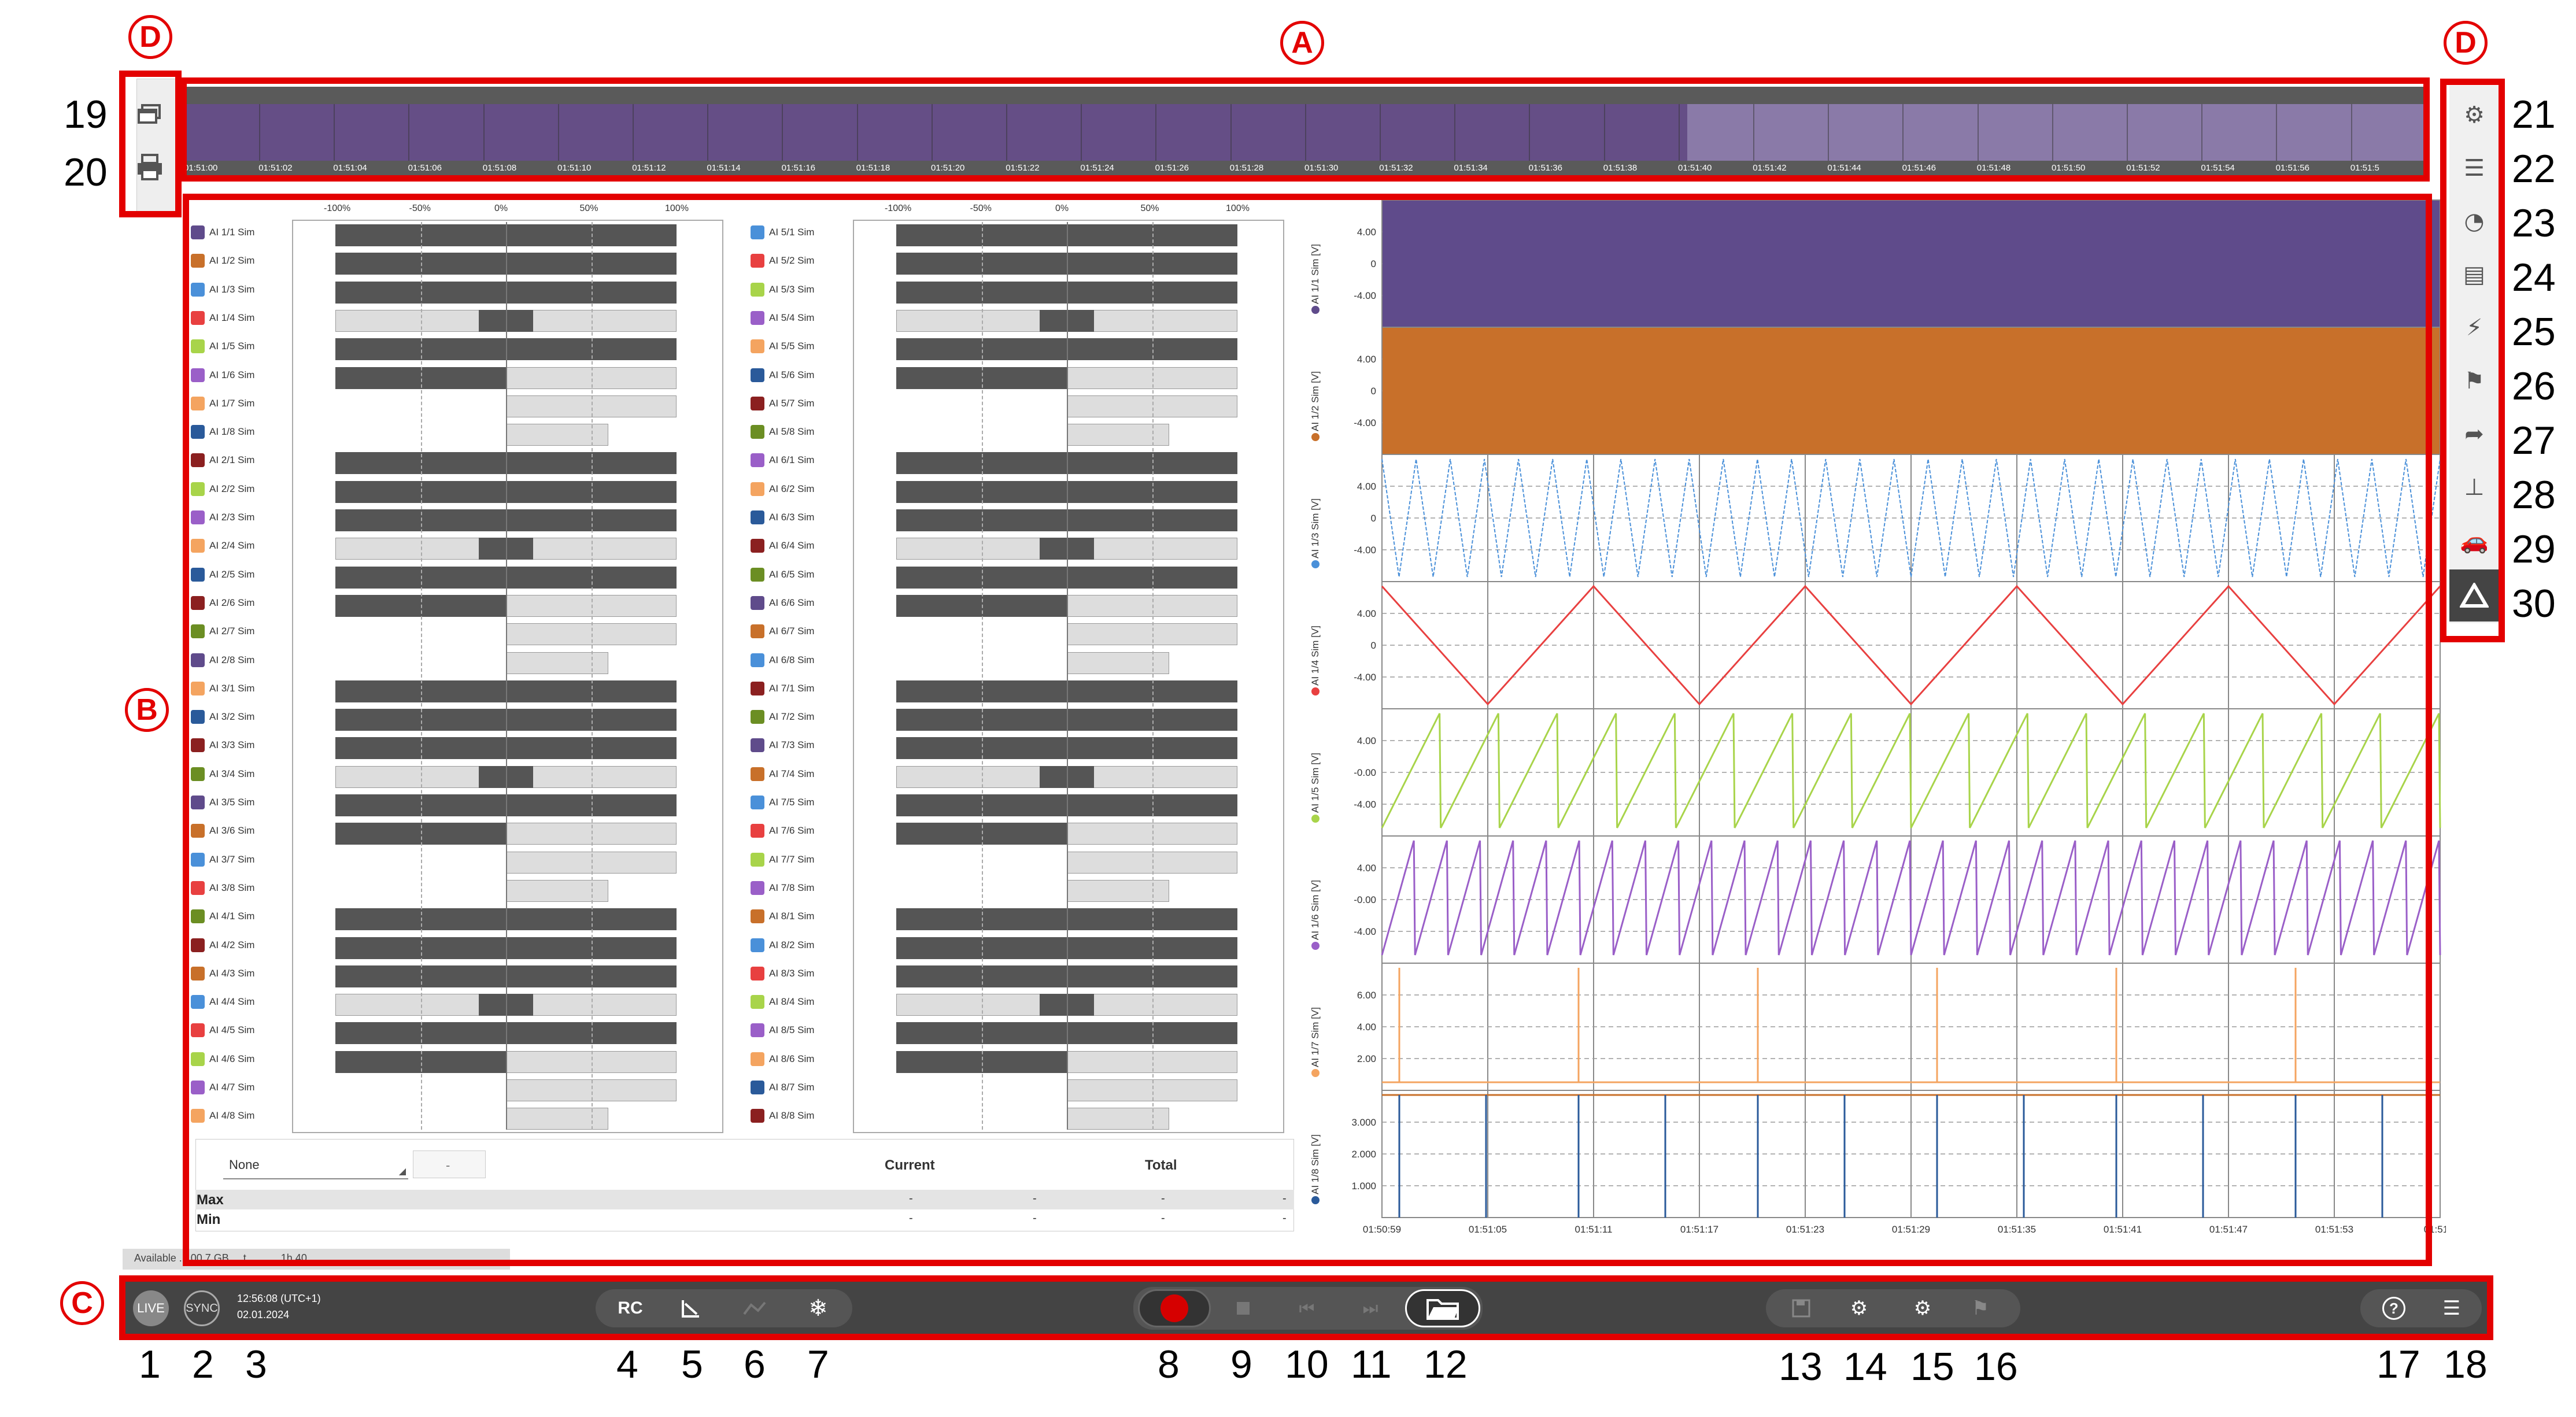 The height and width of the screenshot is (1417, 2576). What do you see at coordinates (2474, 168) in the screenshot?
I see `list-icon: ☰` at bounding box center [2474, 168].